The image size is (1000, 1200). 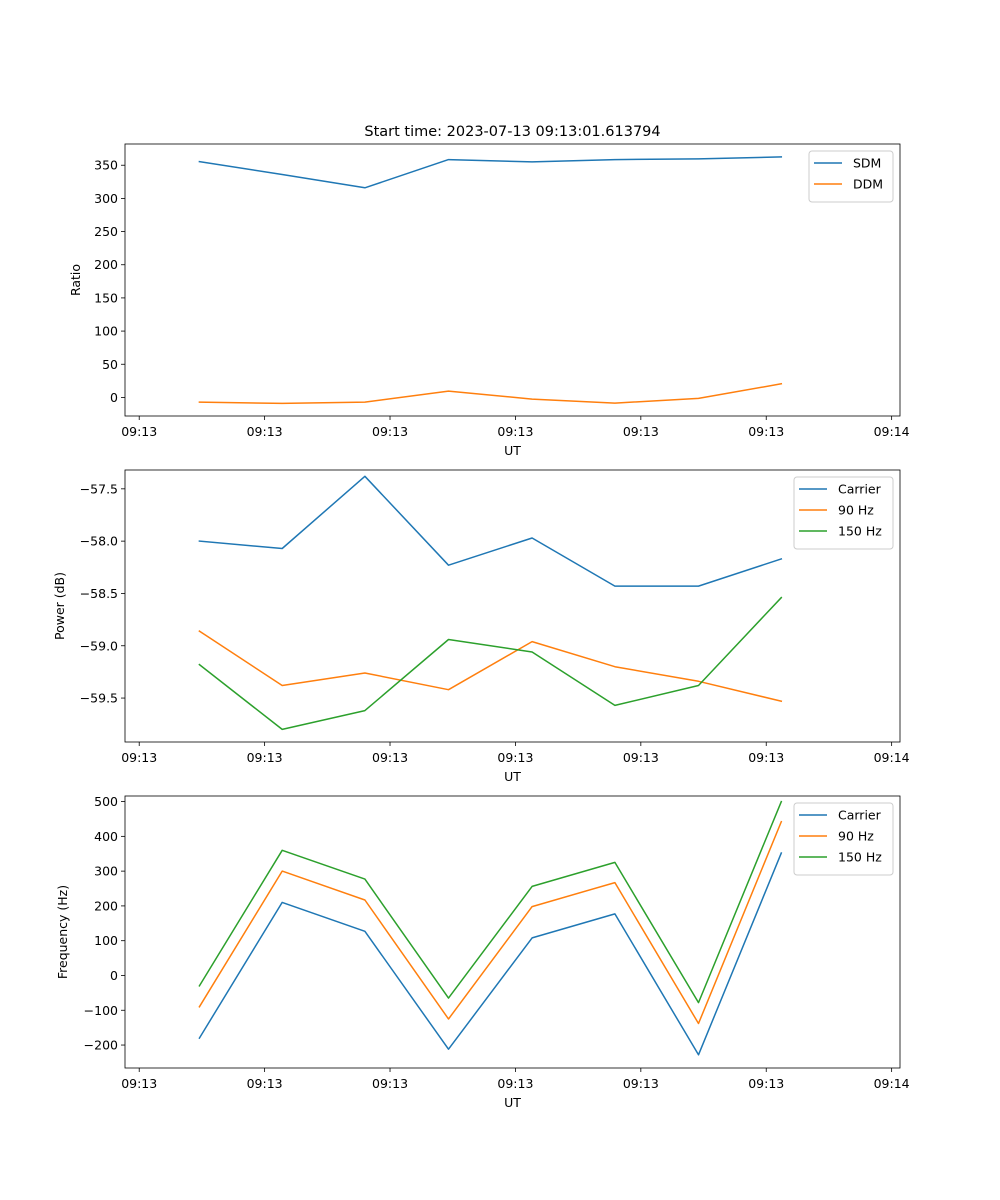 What do you see at coordinates (868, 184) in the screenshot?
I see `legend-label: DDM` at bounding box center [868, 184].